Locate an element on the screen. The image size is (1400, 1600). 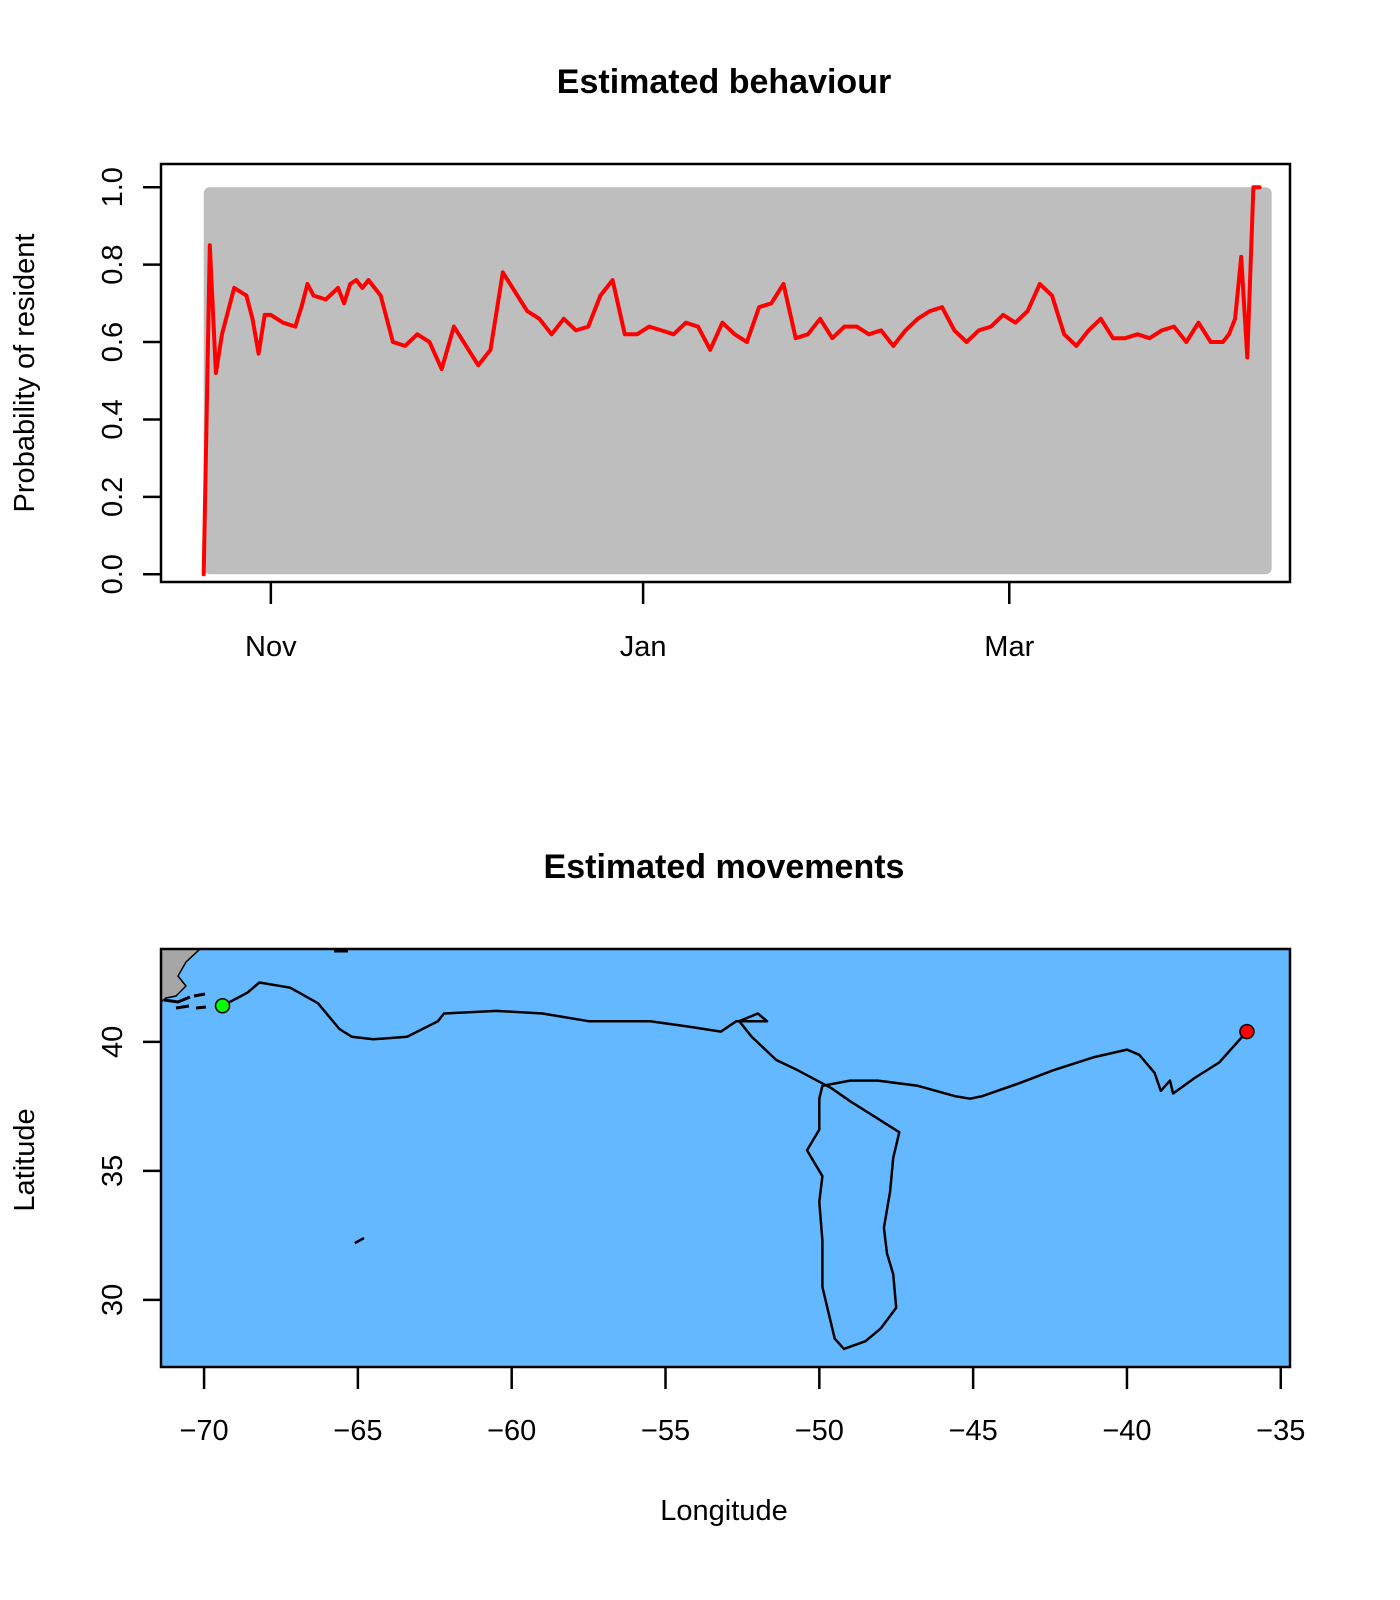
movements-x-axis-label: Longitude is located at coordinates (723, 1511).